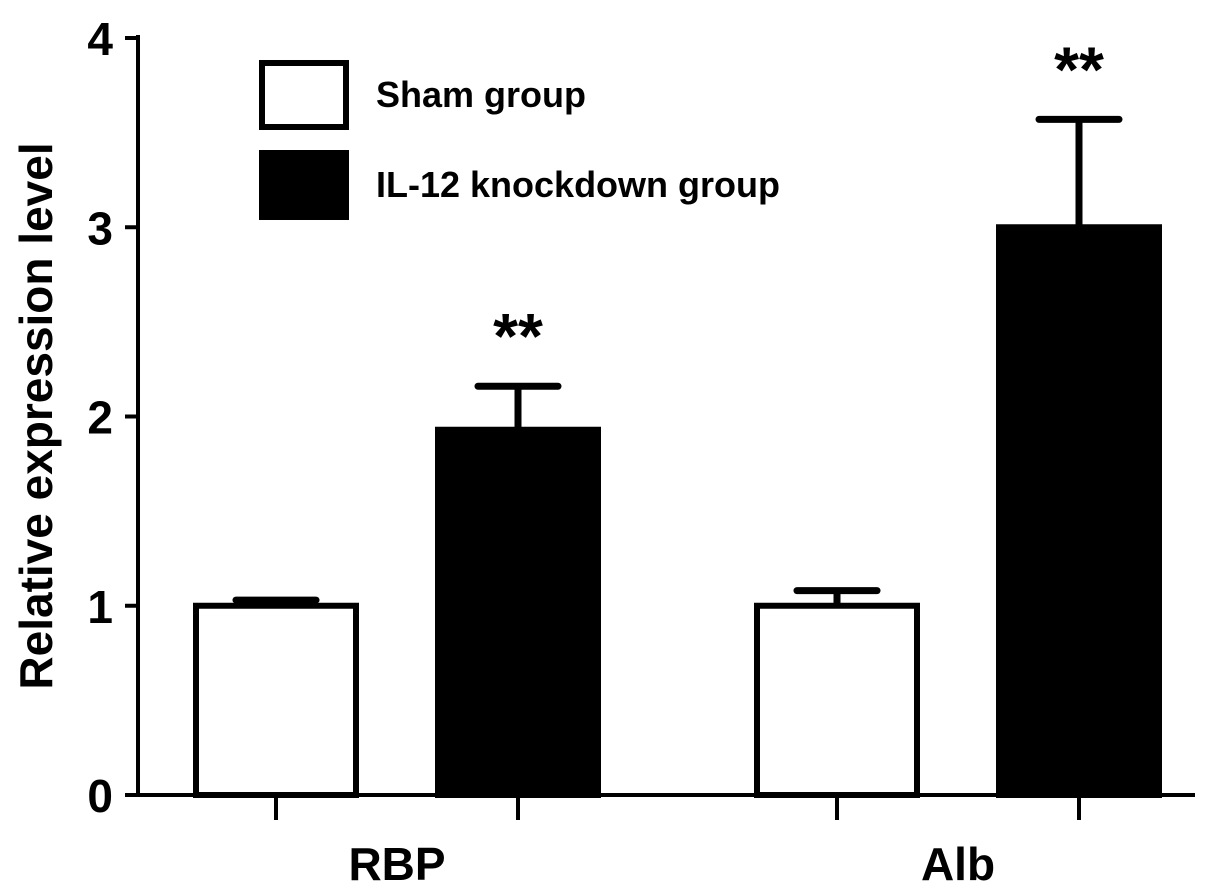 This screenshot has width=1205, height=889. I want to click on y-tick-label: 3, so click(100, 228).